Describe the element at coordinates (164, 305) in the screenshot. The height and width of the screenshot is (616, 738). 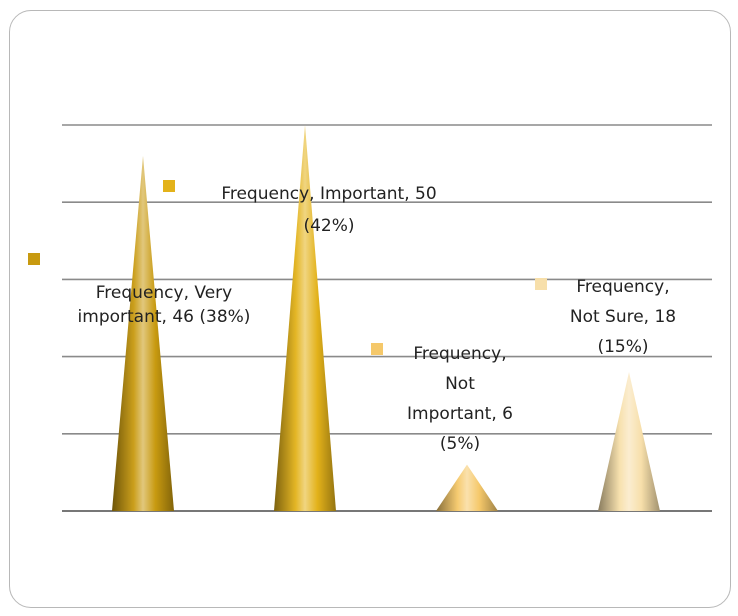
I see `data-label-very-important: Frequency, Very important, 46 (38%)` at that location.